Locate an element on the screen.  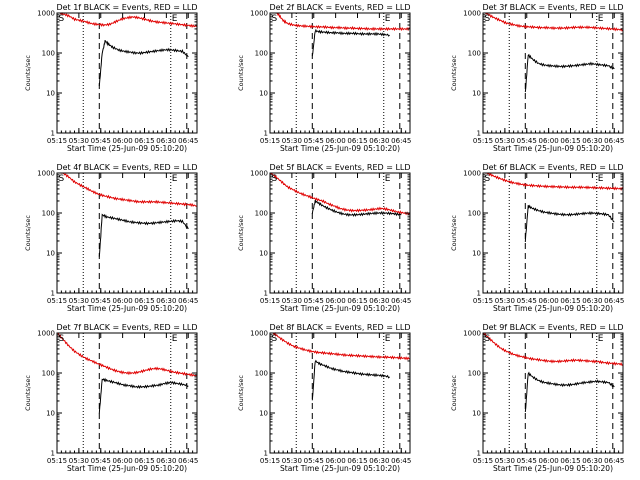
chart-title: Det 4f BLACK = Events, RED = LLD is located at coordinates (126, 167).